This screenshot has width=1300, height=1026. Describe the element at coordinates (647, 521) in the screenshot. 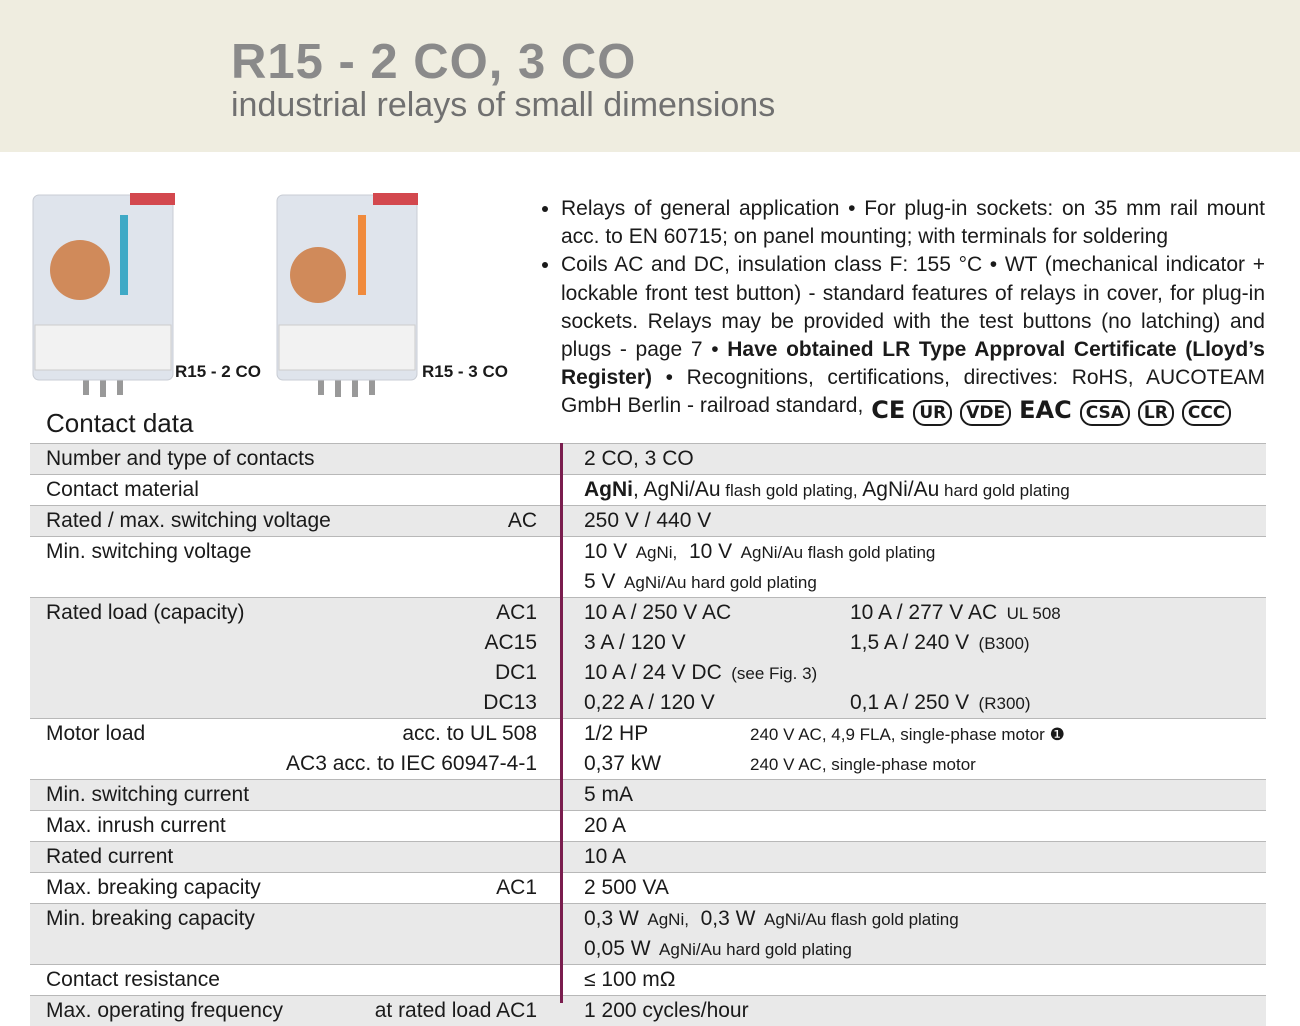

I see `value-cell: 250 V / 440 V` at that location.